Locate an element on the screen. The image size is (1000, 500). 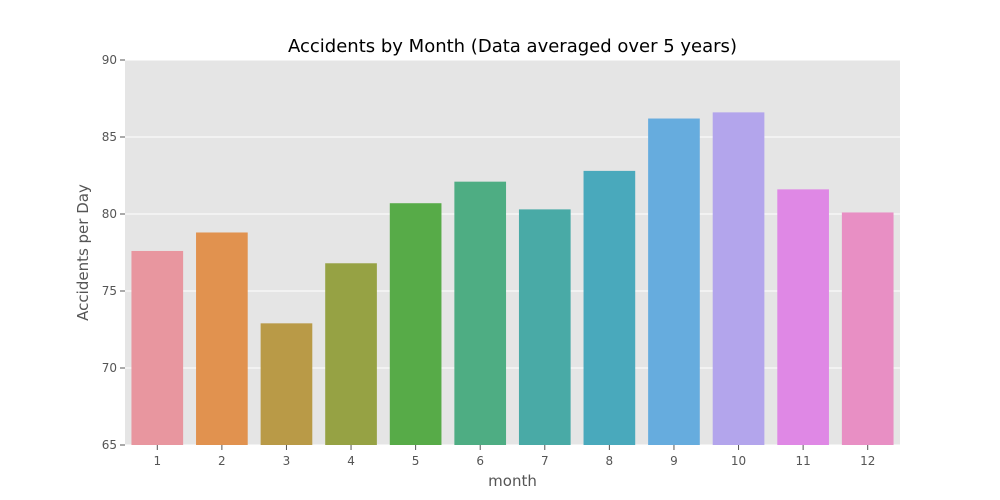
x-tick-label: 7 is located at coordinates (545, 461).